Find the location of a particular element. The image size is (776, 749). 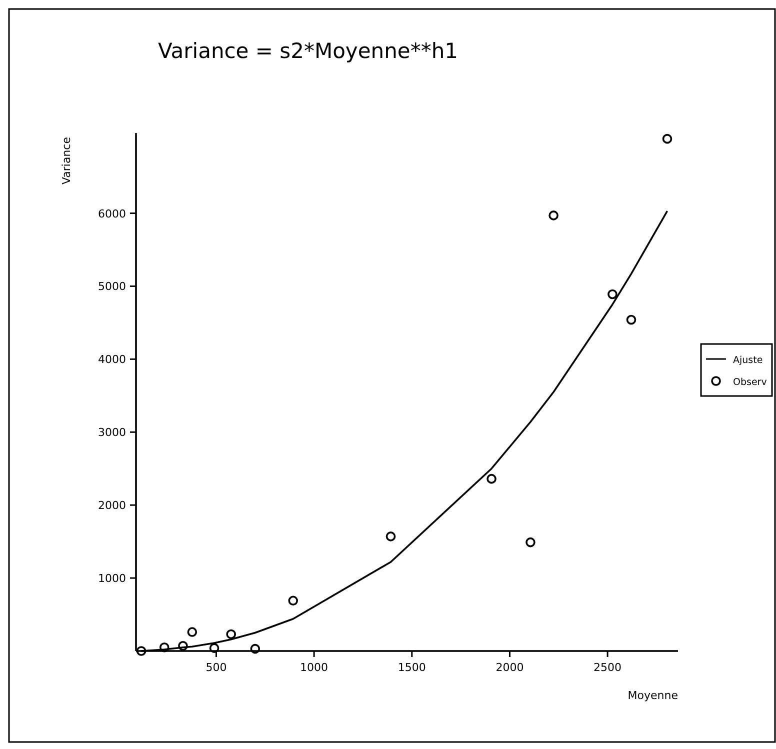

y-tick-label: 4000 is located at coordinates (112, 359).